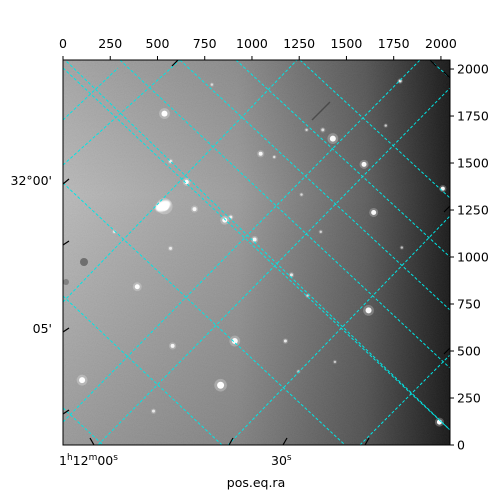  What do you see at coordinates (469, 351) in the screenshot?
I see `right-tick-label: 500` at bounding box center [469, 351].